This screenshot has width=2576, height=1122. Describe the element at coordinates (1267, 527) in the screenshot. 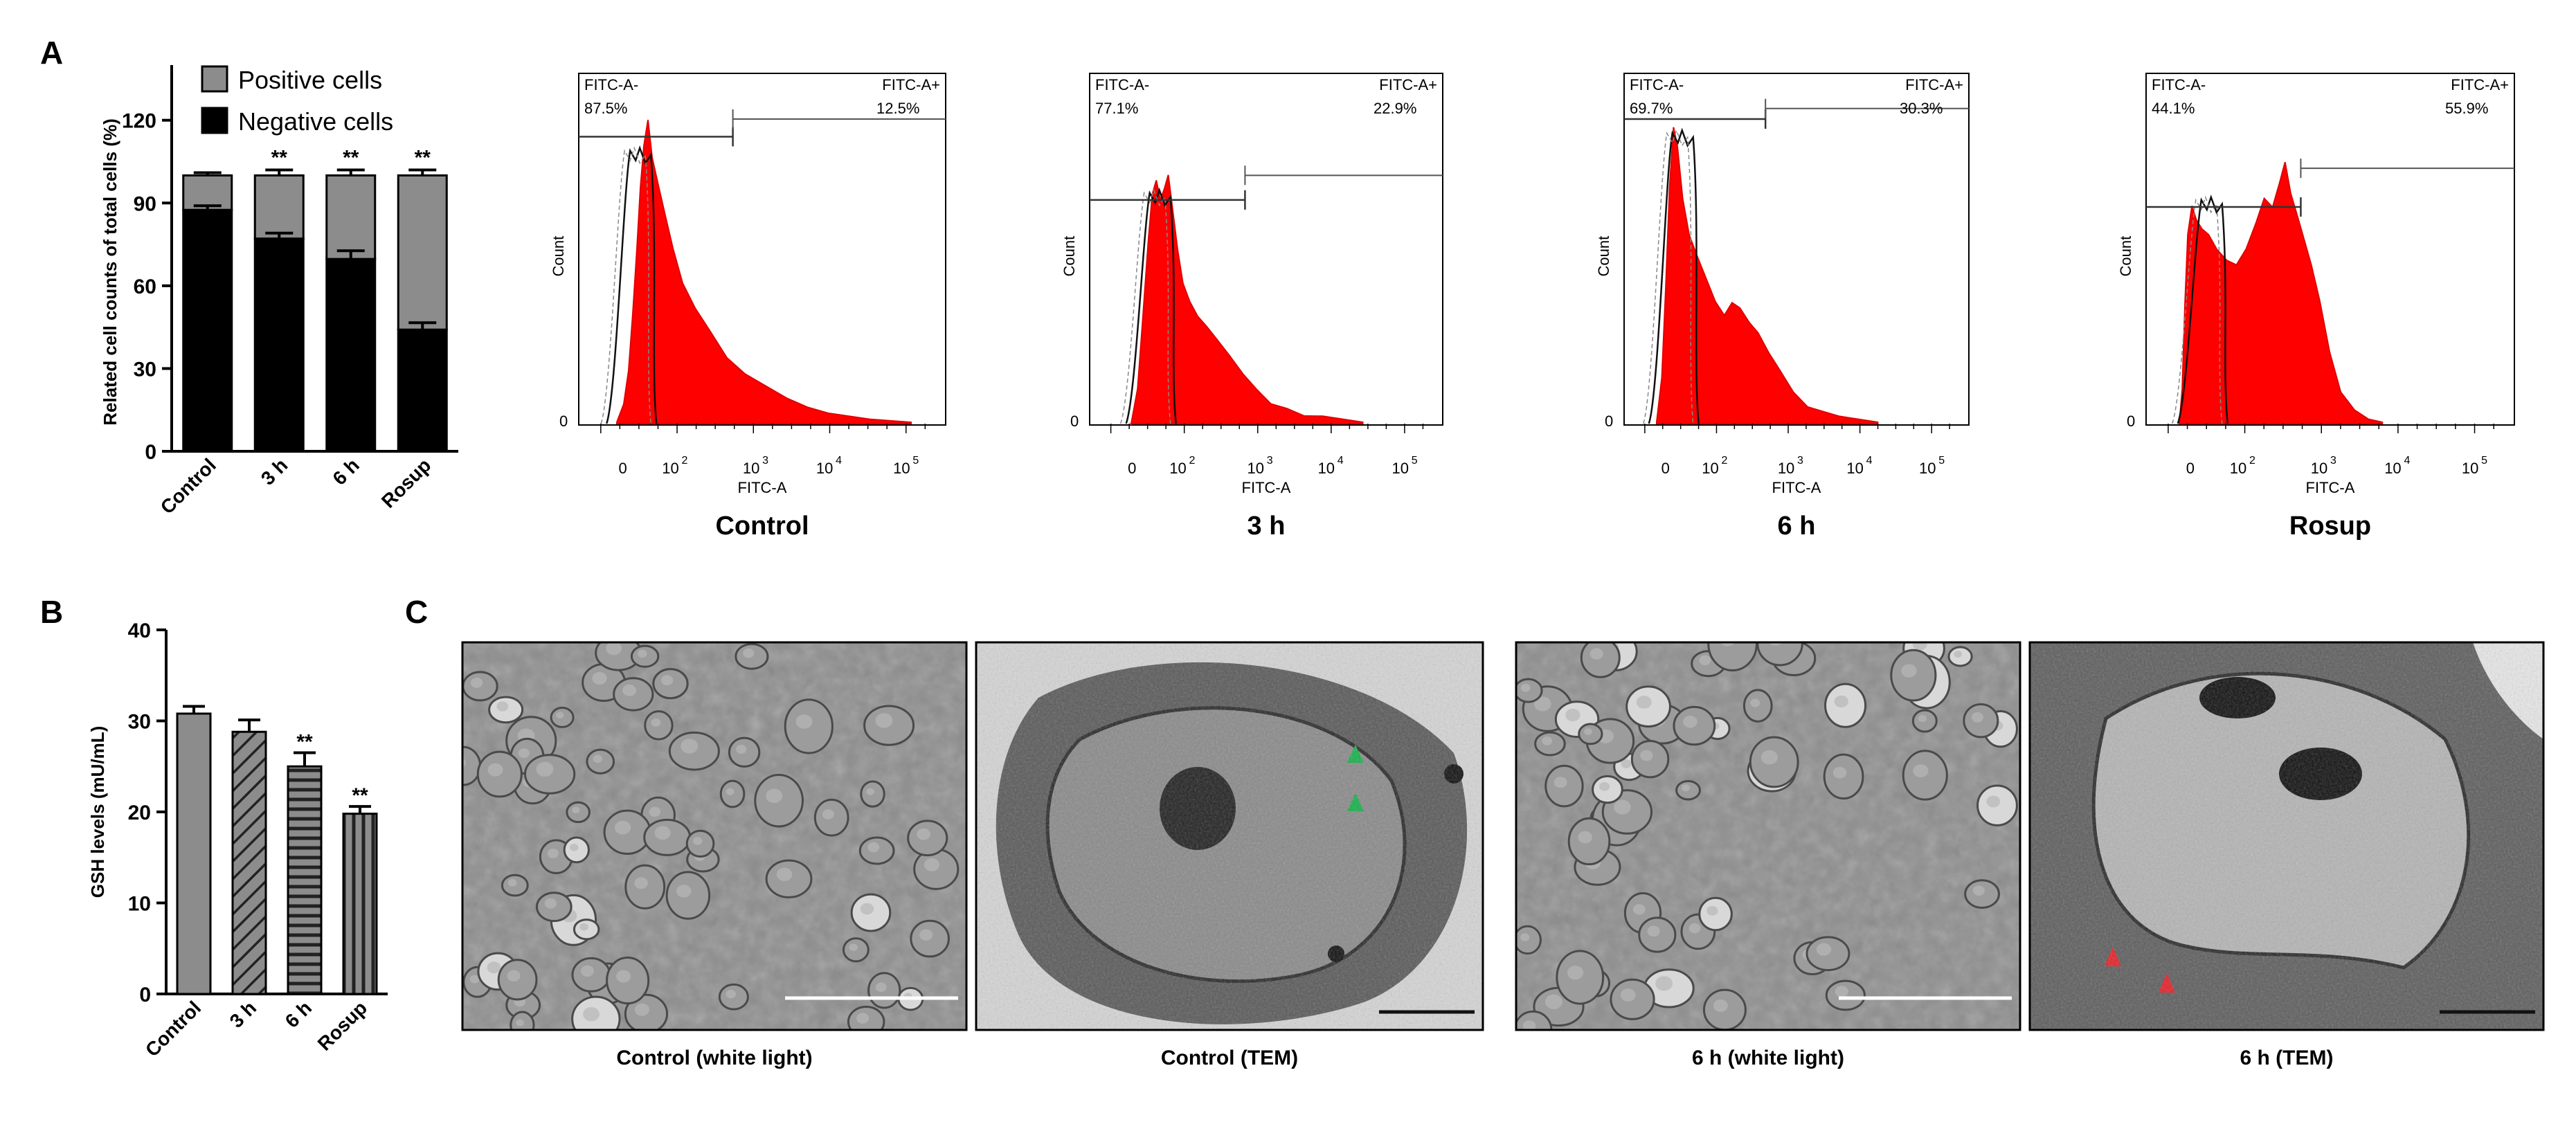

I see `histogram-title: 3 h` at that location.